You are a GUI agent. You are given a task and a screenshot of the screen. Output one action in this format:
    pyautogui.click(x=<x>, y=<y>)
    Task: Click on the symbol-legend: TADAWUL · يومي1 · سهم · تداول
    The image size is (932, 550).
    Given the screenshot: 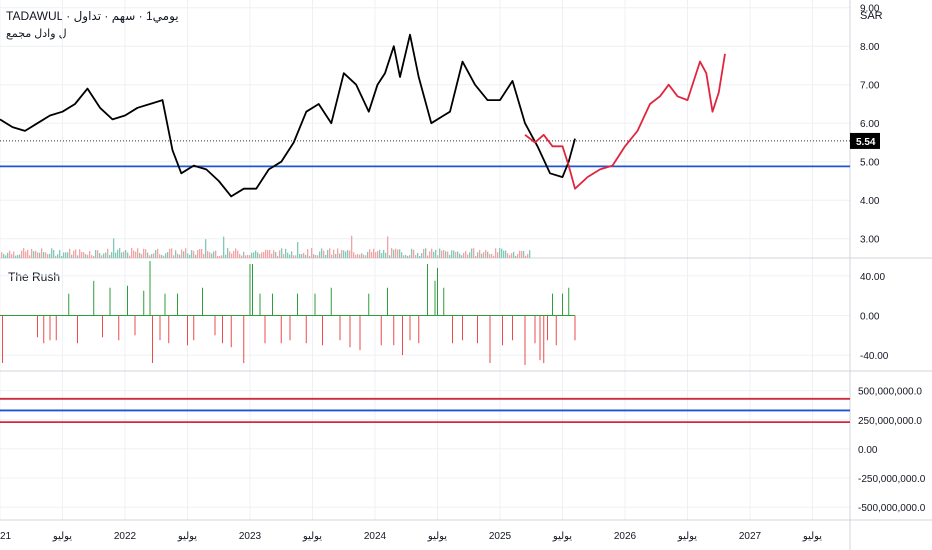 What is the action you would take?
    pyautogui.click(x=92, y=16)
    